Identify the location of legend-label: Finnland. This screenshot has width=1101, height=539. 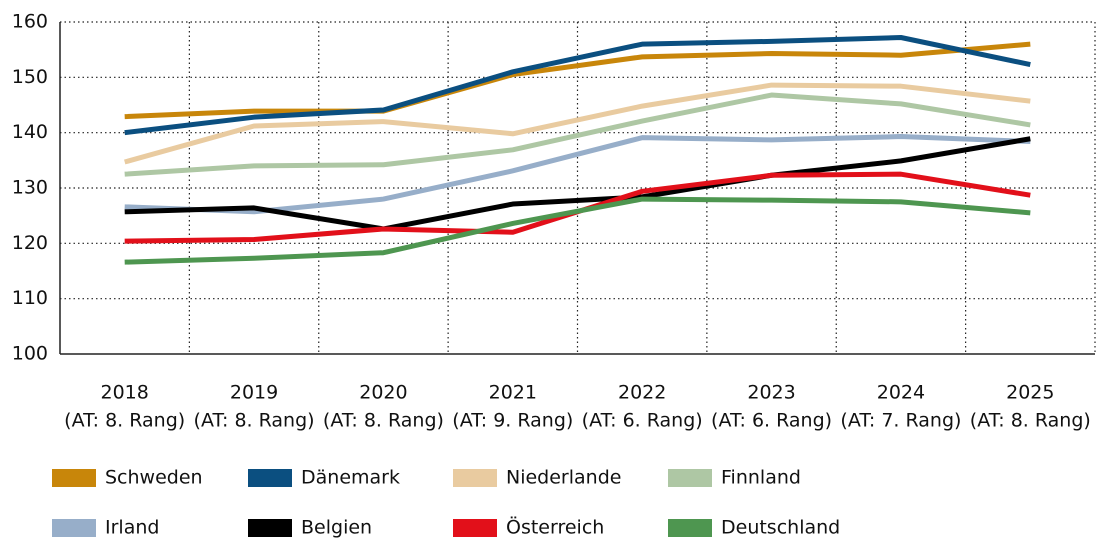
(761, 478).